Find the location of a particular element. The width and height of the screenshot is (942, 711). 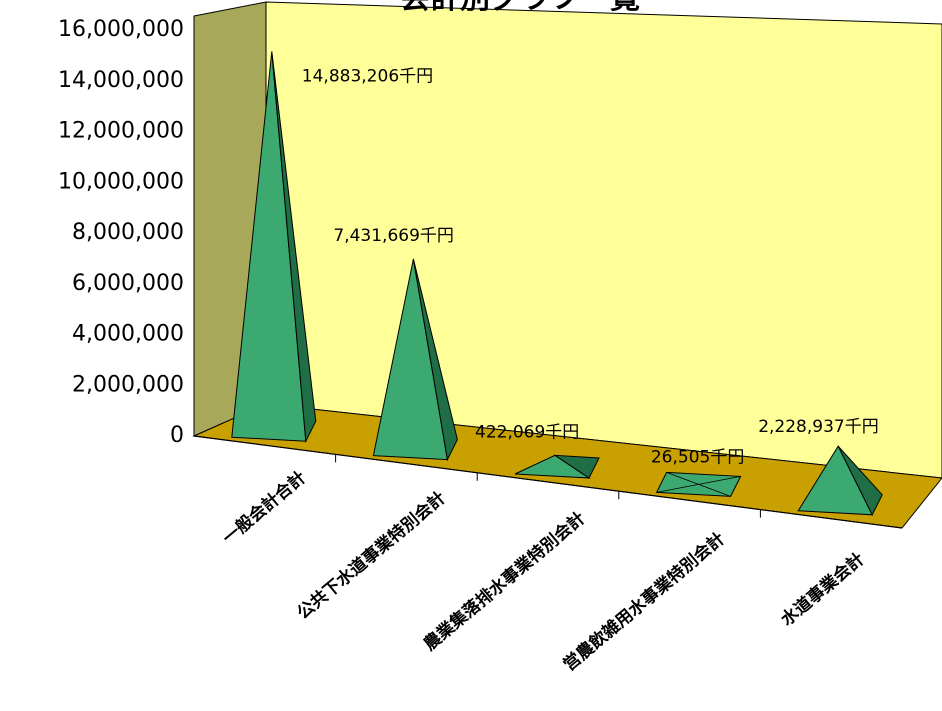

data-label: 2,228,937千円 is located at coordinates (818, 427).